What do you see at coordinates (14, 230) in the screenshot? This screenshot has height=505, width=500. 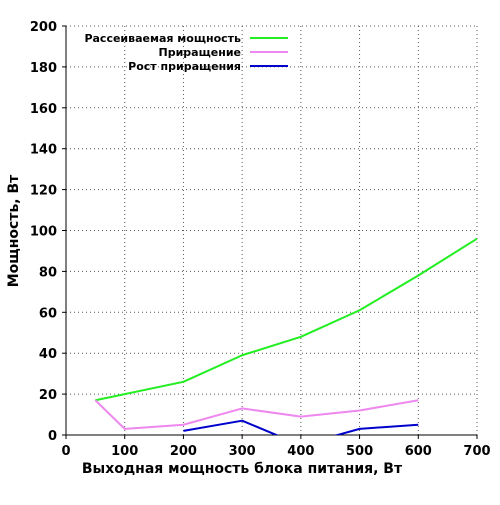 I see `y-axis-title: Мощность, Вт` at bounding box center [14, 230].